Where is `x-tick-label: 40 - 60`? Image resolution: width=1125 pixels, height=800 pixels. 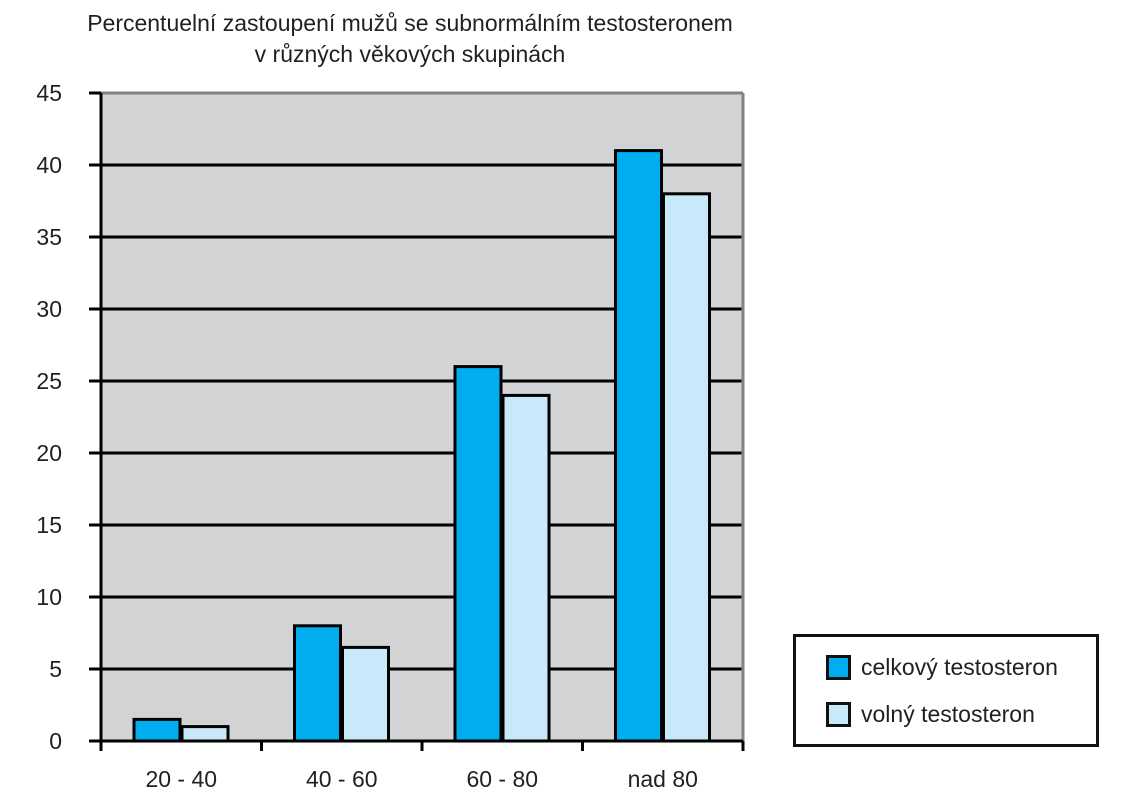 x-tick-label: 40 - 60 is located at coordinates (342, 779).